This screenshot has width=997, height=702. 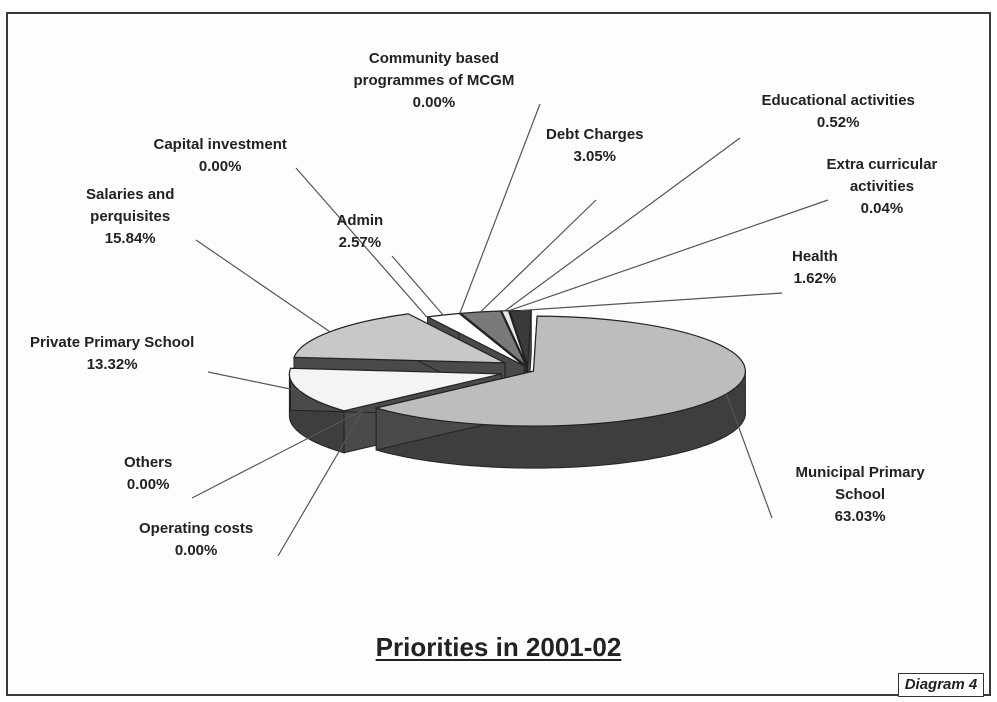 I want to click on slice-label-name: Others, so click(x=148, y=462).